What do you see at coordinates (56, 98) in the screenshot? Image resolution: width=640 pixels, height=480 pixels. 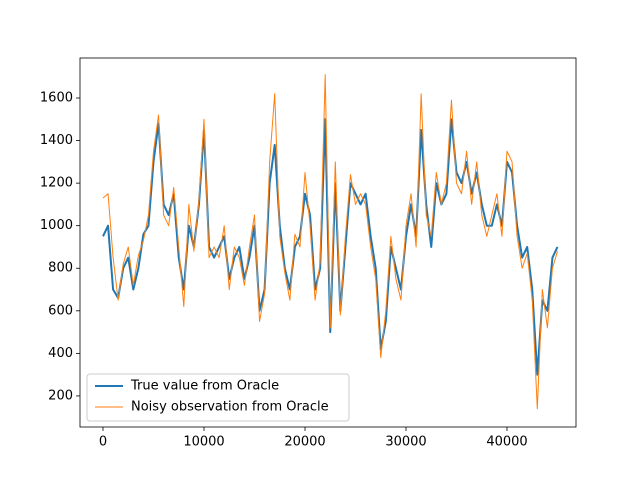 I see `y-tick-label: 1600` at bounding box center [56, 98].